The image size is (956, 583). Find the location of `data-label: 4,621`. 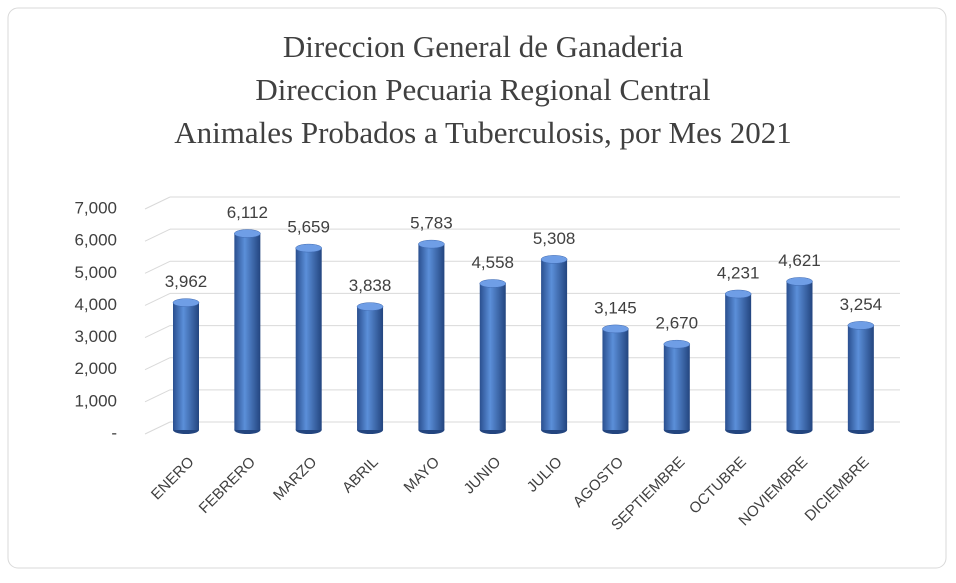

data-label: 4,621 is located at coordinates (799, 260).